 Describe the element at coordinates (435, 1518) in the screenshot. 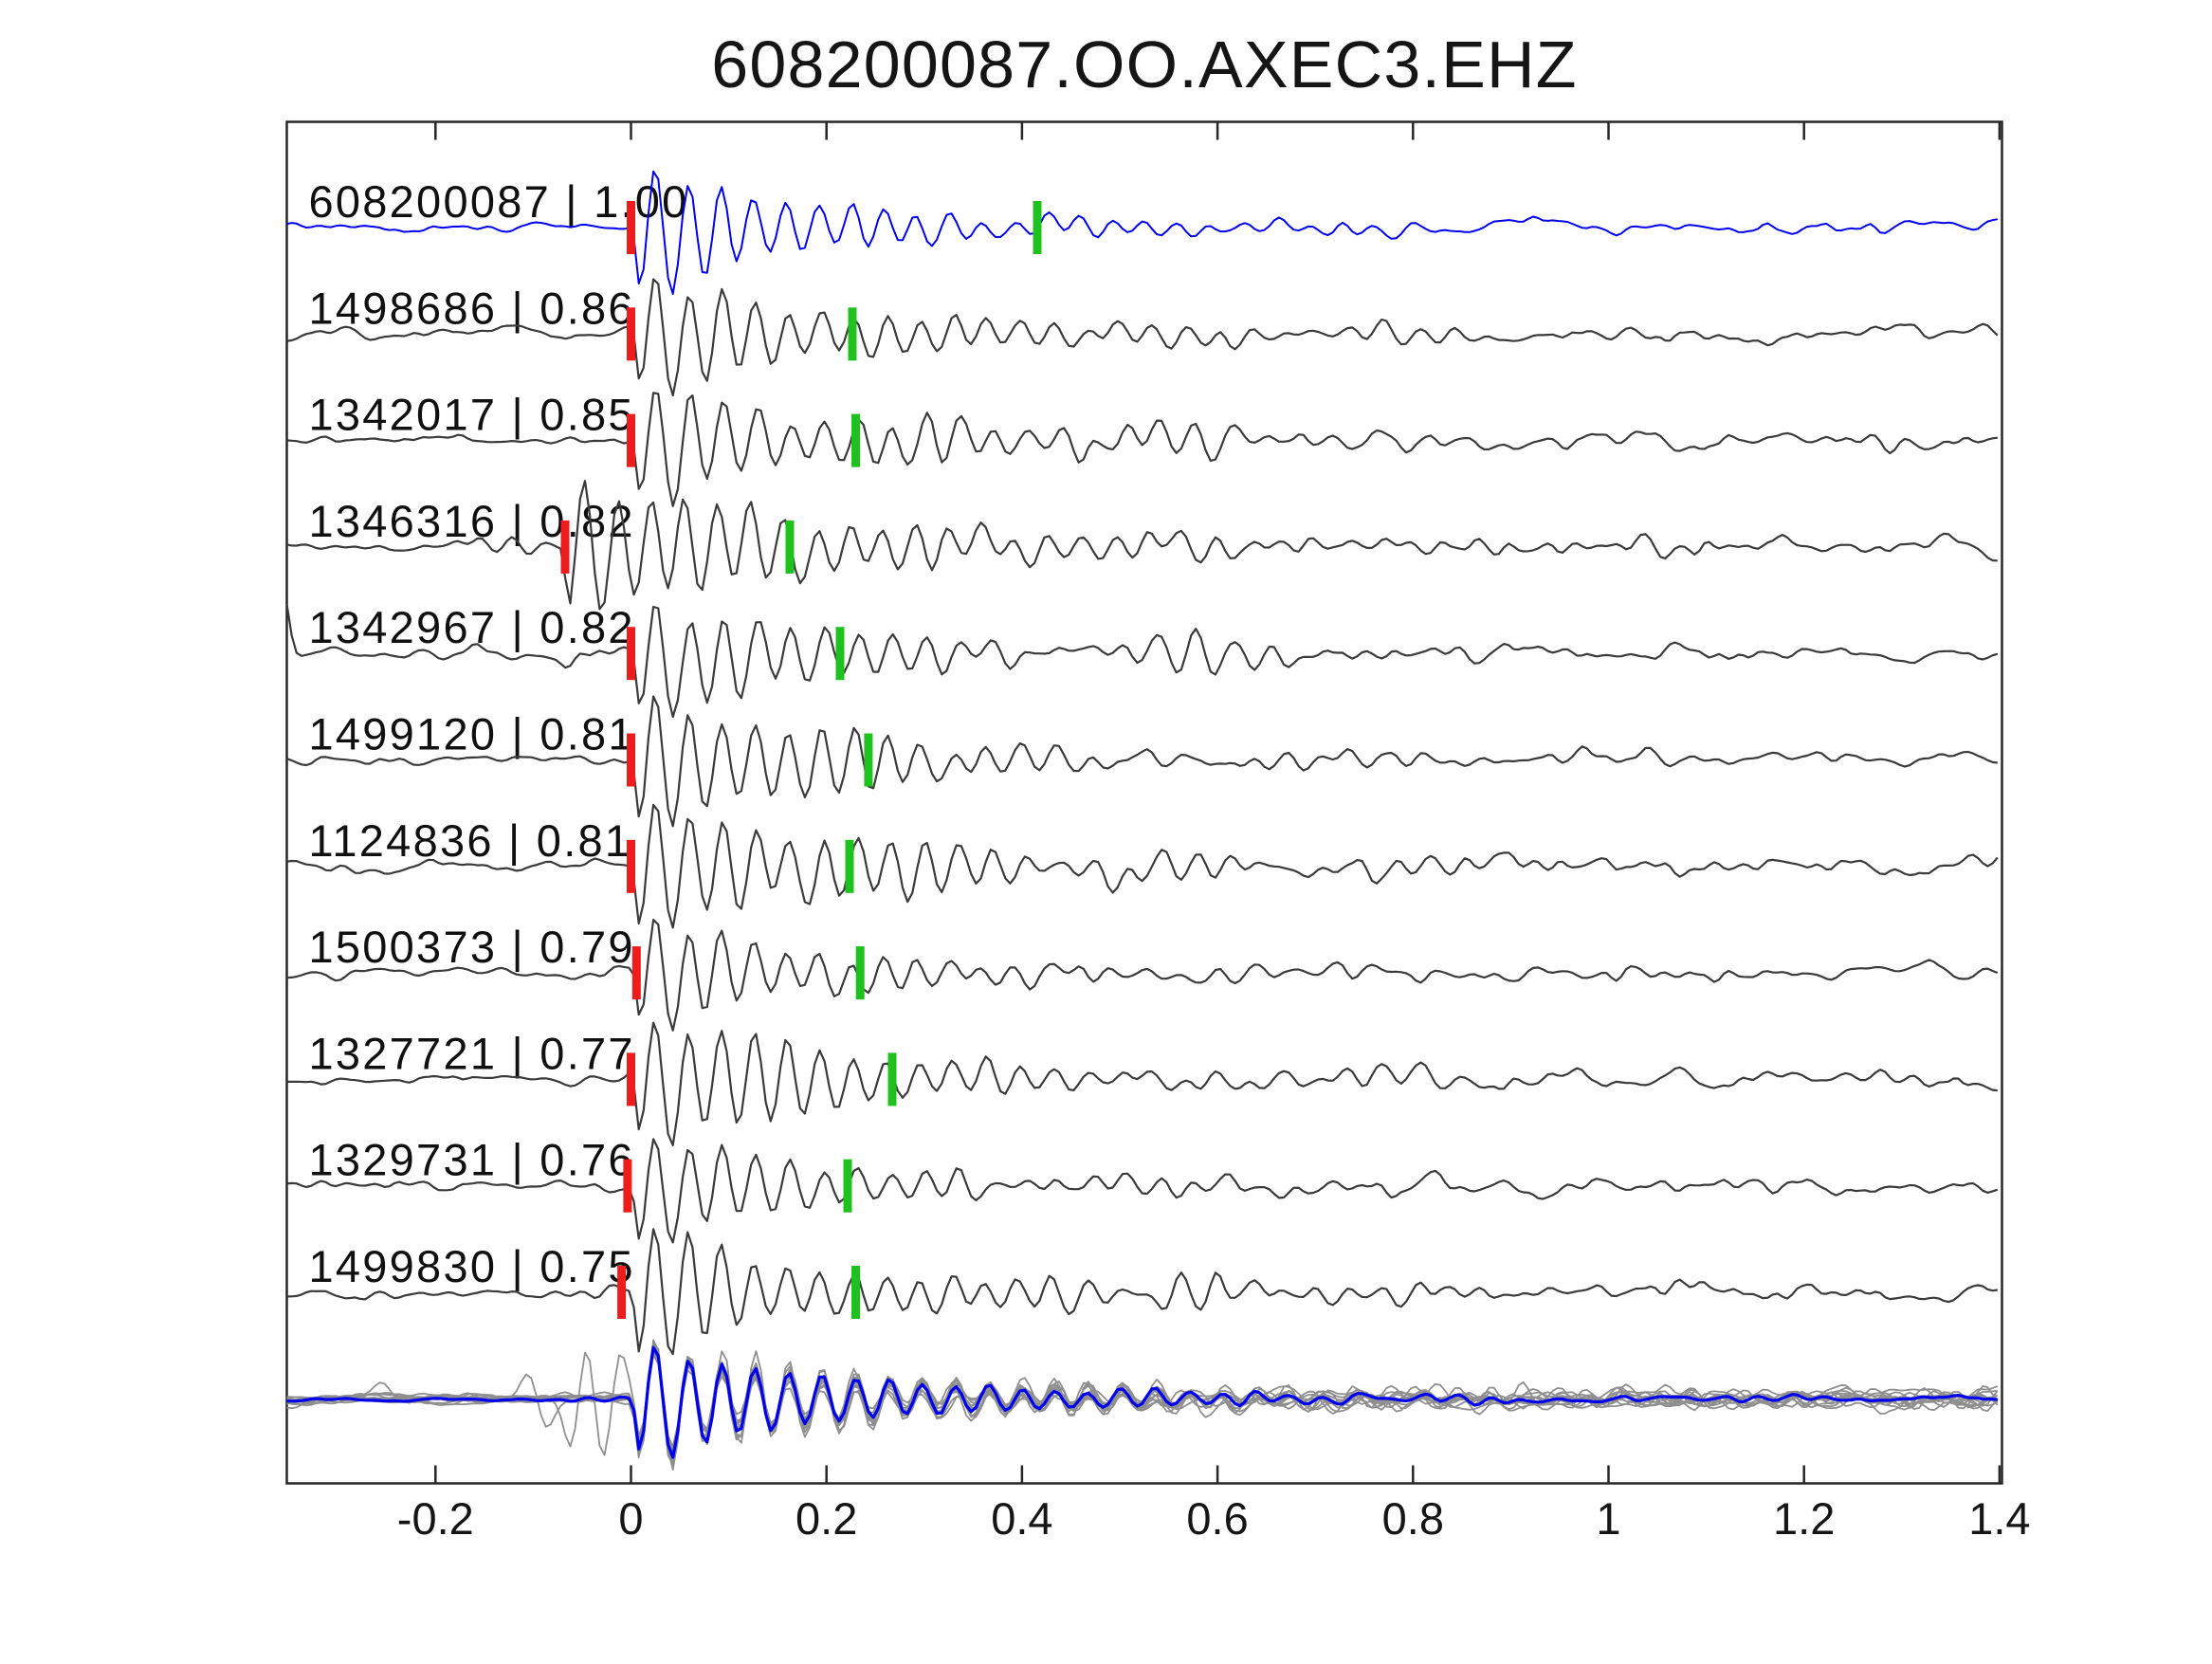

I see `svg-text: -0.2` at that location.